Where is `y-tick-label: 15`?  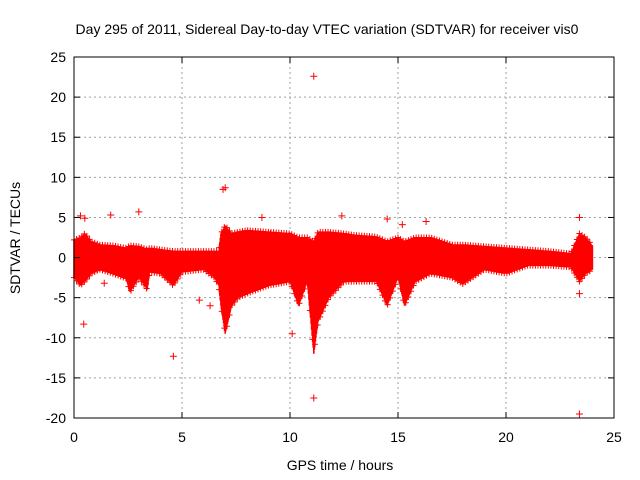
y-tick-label: 15 is located at coordinates (58, 137).